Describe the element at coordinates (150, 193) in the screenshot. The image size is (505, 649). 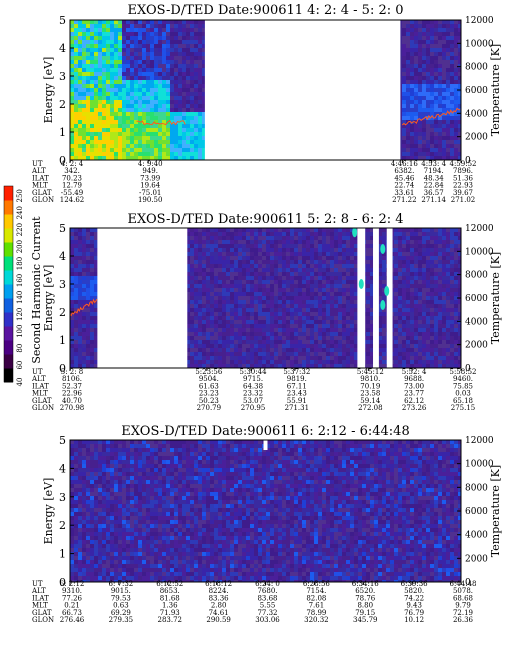
I see `orbit-value: -75.01` at that location.